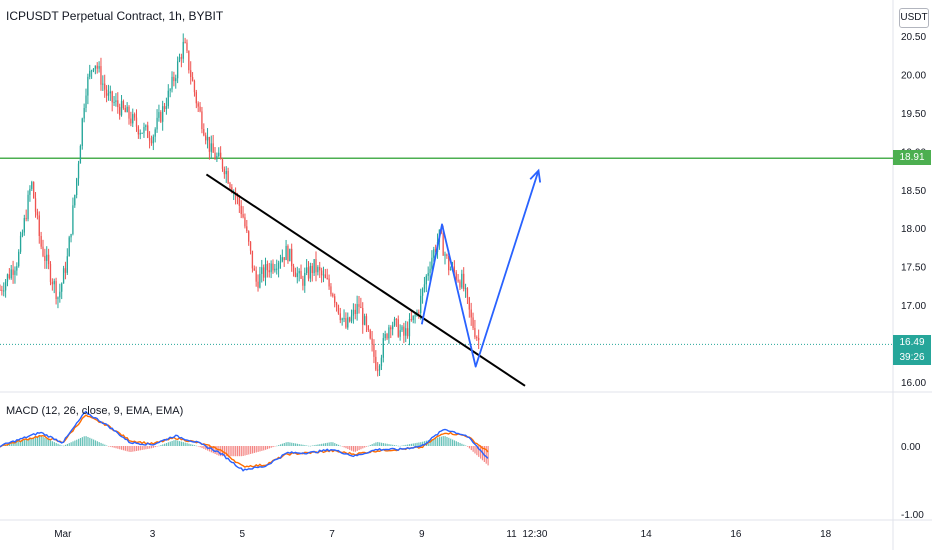 The image size is (932, 550). Describe the element at coordinates (480, 269) in the screenshot. I see `projection-path` at that location.